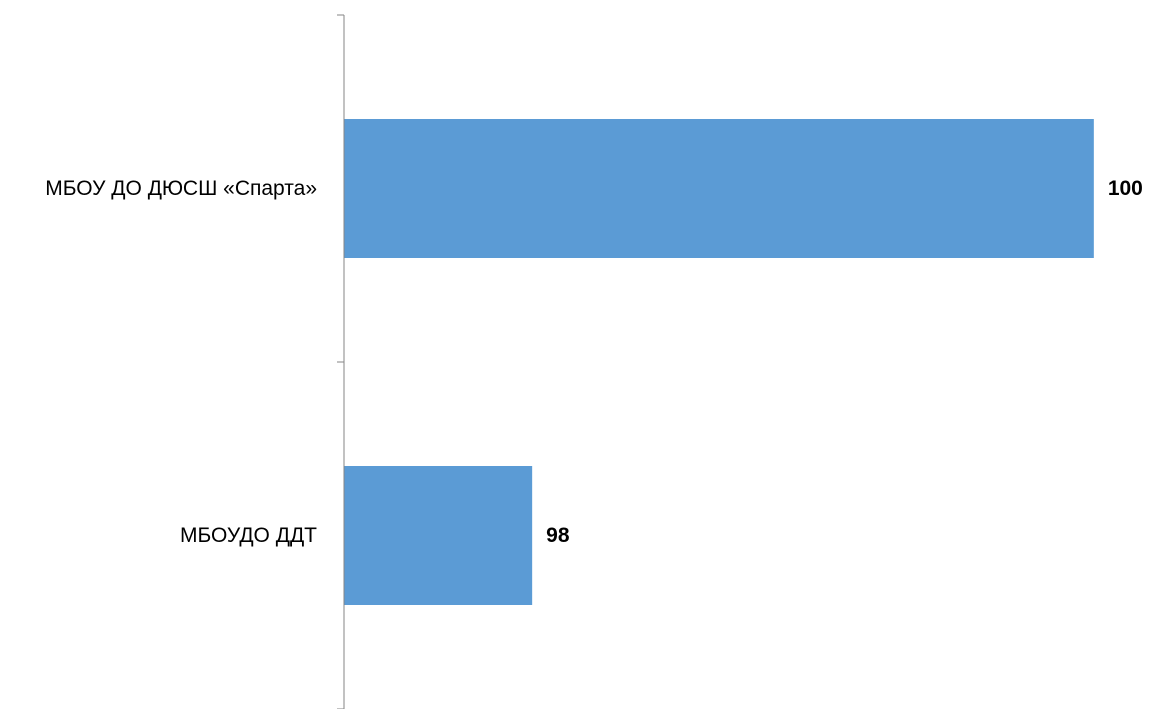  I want to click on category-labels: МБОУ ДО ДЮСШ «Спарта» МБОУДО ДДТ, so click(181, 362).